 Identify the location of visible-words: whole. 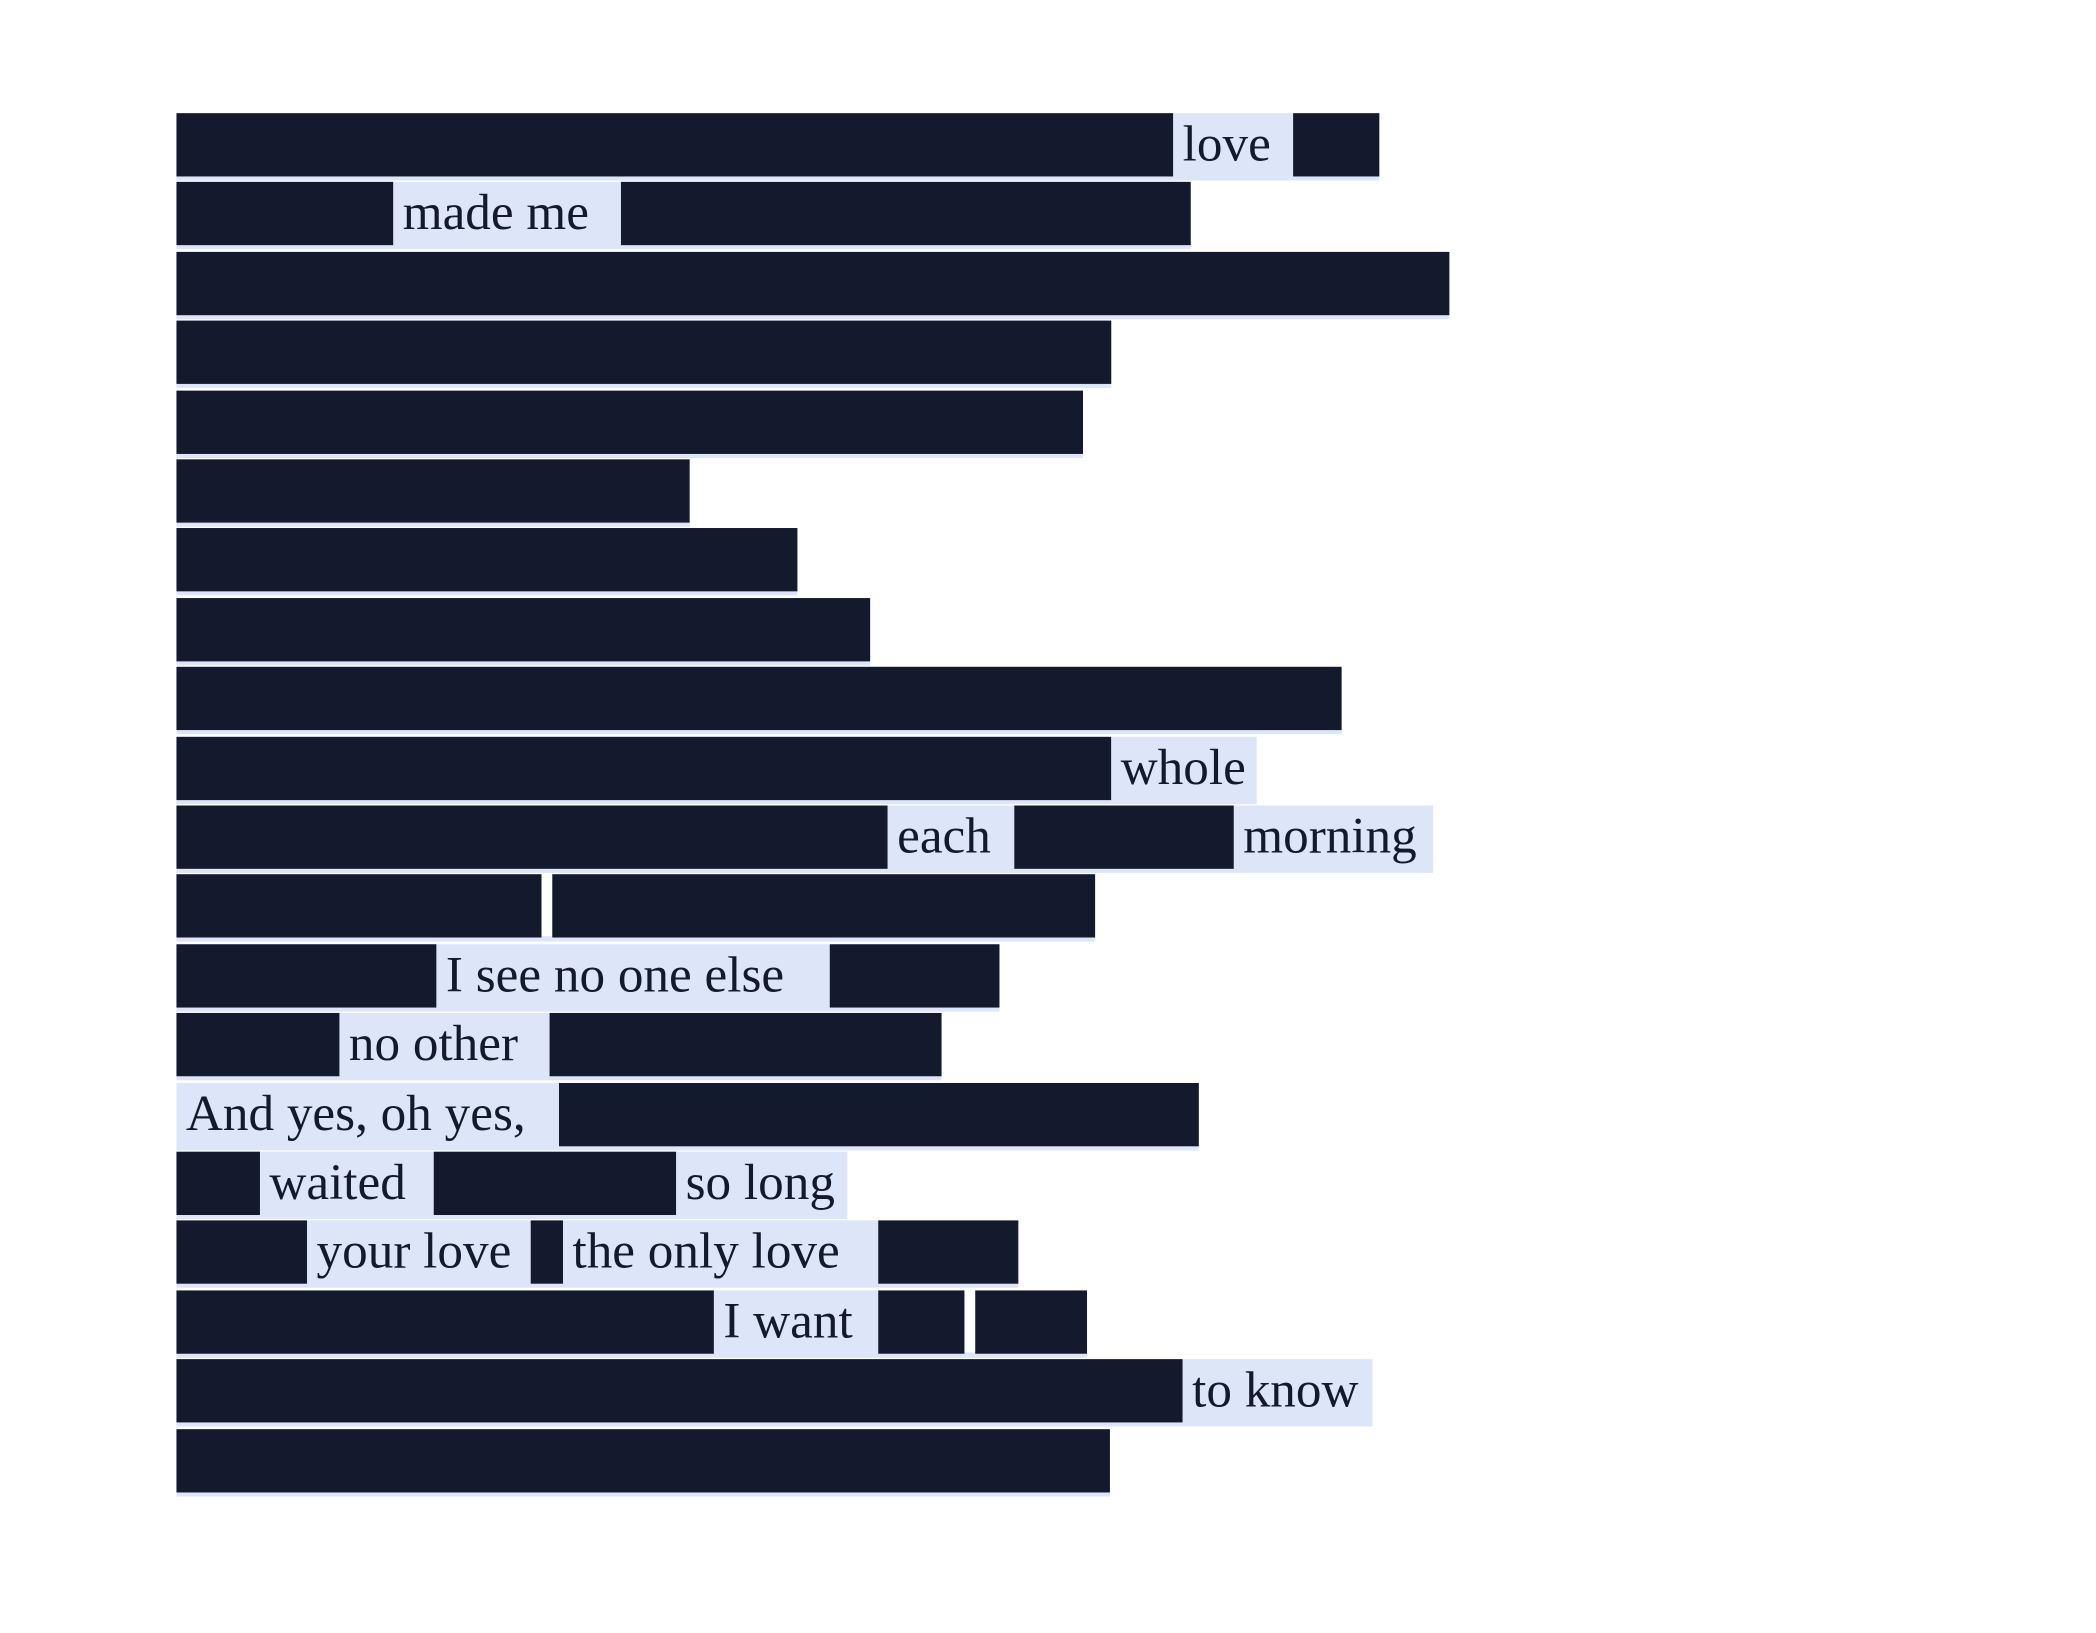
(1184, 768).